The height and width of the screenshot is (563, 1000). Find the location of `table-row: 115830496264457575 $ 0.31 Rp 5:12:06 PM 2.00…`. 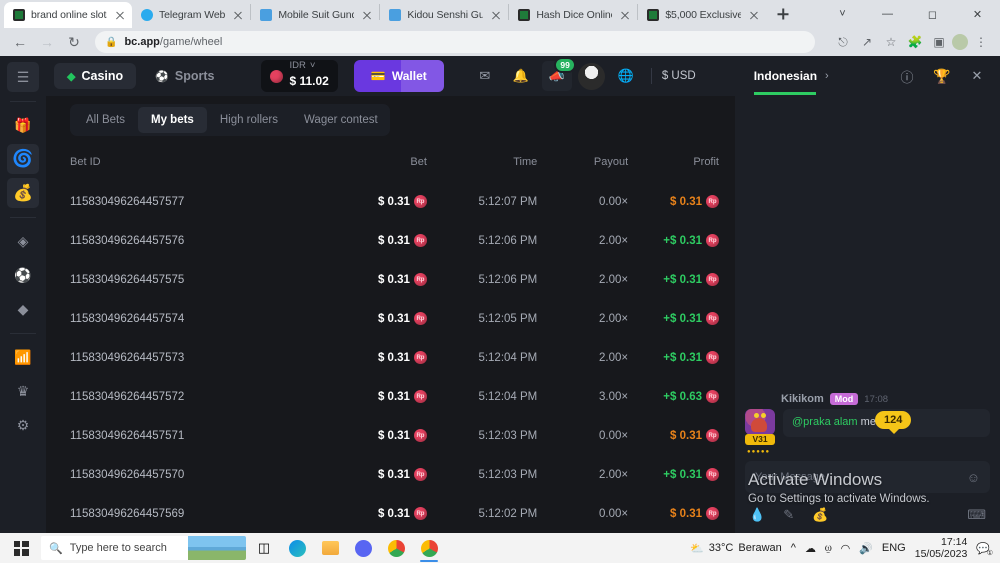

table-row: 115830496264457575 $ 0.31 Rp 5:12:06 PM 2.00… is located at coordinates (394, 279).